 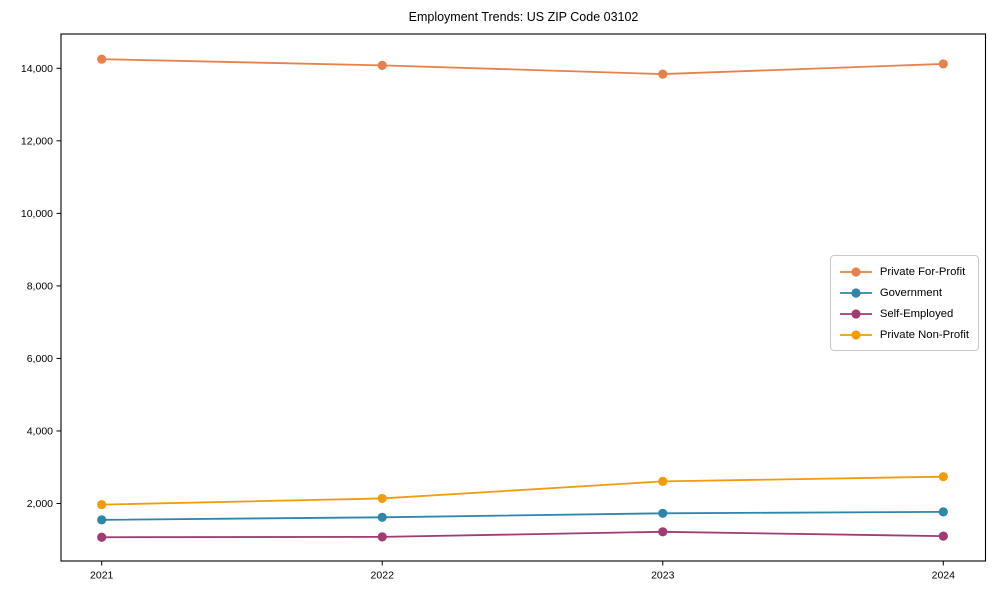 I want to click on legend-label: Government, so click(x=911, y=292).